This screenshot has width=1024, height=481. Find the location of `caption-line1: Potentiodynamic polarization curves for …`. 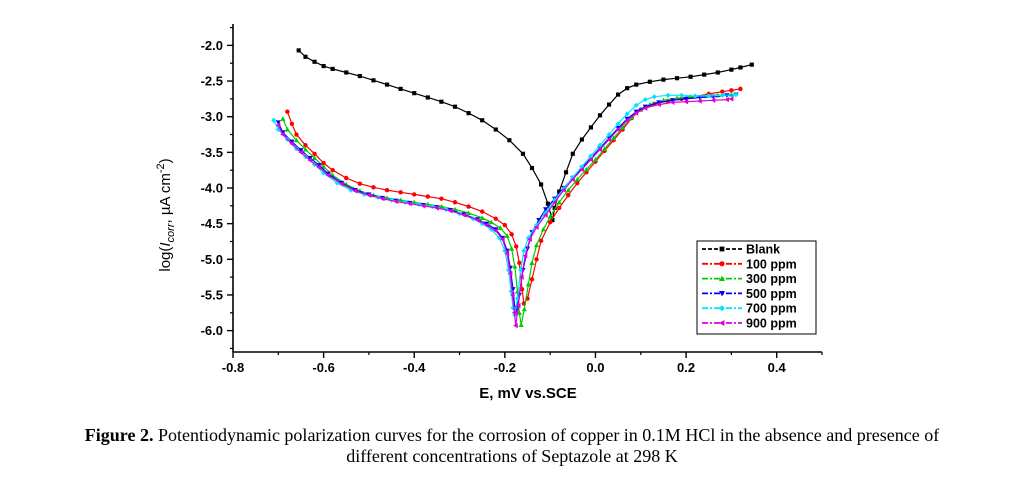

caption-line1: Potentiodynamic polarization curves for … is located at coordinates (546, 435).